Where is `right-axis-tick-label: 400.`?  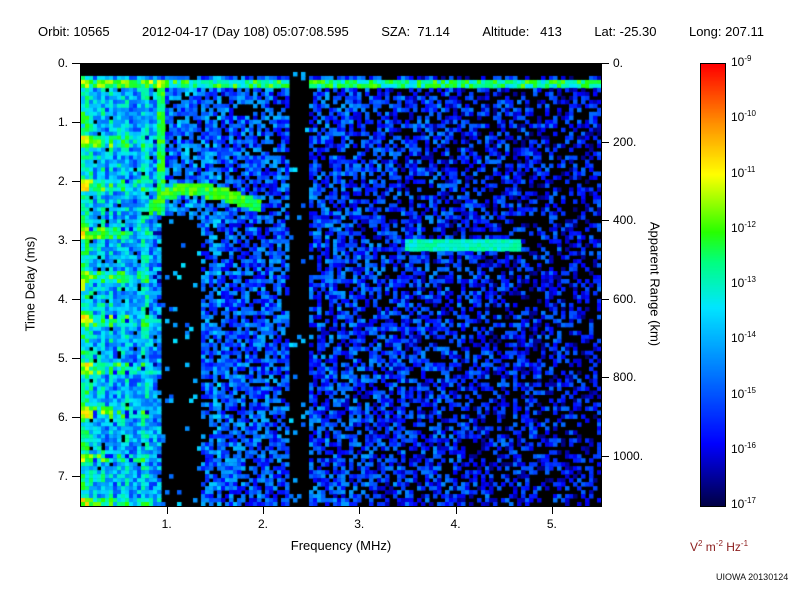
right-axis-tick-label: 400. is located at coordinates (625, 220).